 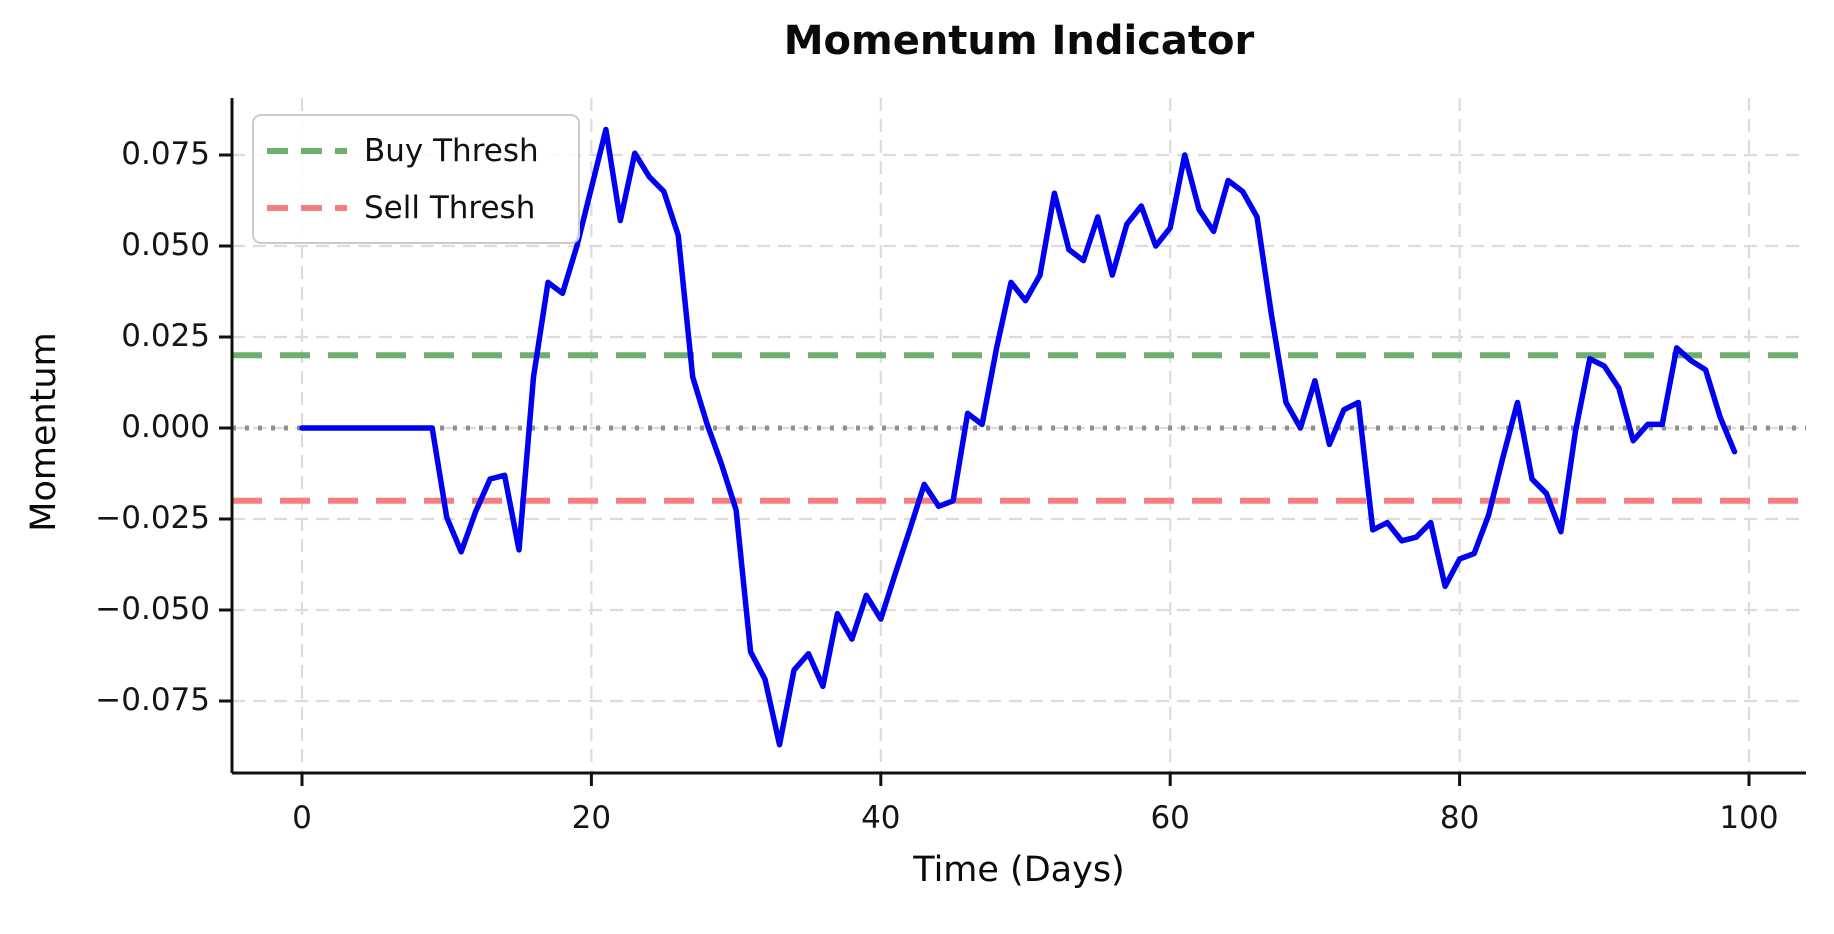 What do you see at coordinates (165, 336) in the screenshot?
I see `y-tick-label: 0.025` at bounding box center [165, 336].